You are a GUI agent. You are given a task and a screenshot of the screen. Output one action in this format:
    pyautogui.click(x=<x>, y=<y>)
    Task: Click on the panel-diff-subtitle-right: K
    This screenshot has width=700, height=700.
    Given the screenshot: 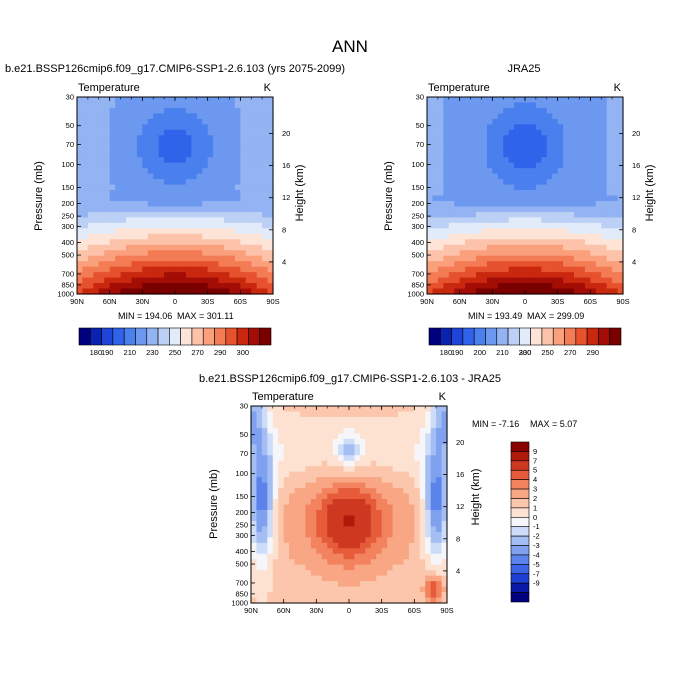 What is the action you would take?
    pyautogui.click(x=443, y=397)
    